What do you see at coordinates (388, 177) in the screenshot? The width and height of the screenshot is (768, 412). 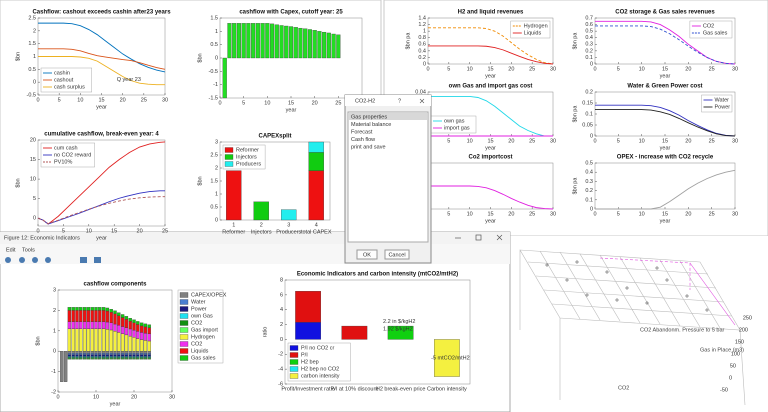 I see `listbox` at bounding box center [388, 177].